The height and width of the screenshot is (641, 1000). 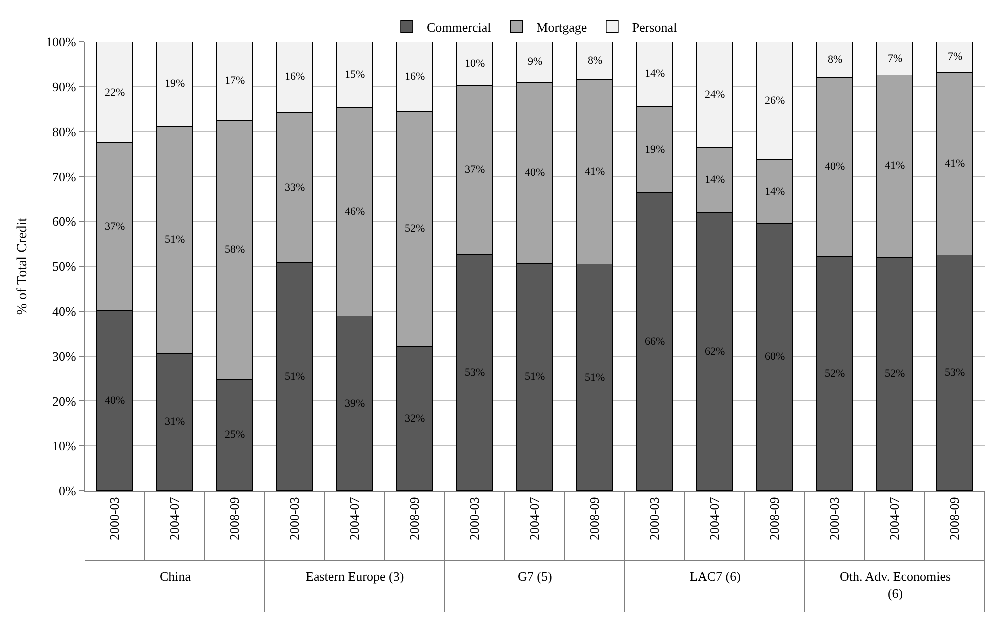 I want to click on legend-label: Personal, so click(x=655, y=28).